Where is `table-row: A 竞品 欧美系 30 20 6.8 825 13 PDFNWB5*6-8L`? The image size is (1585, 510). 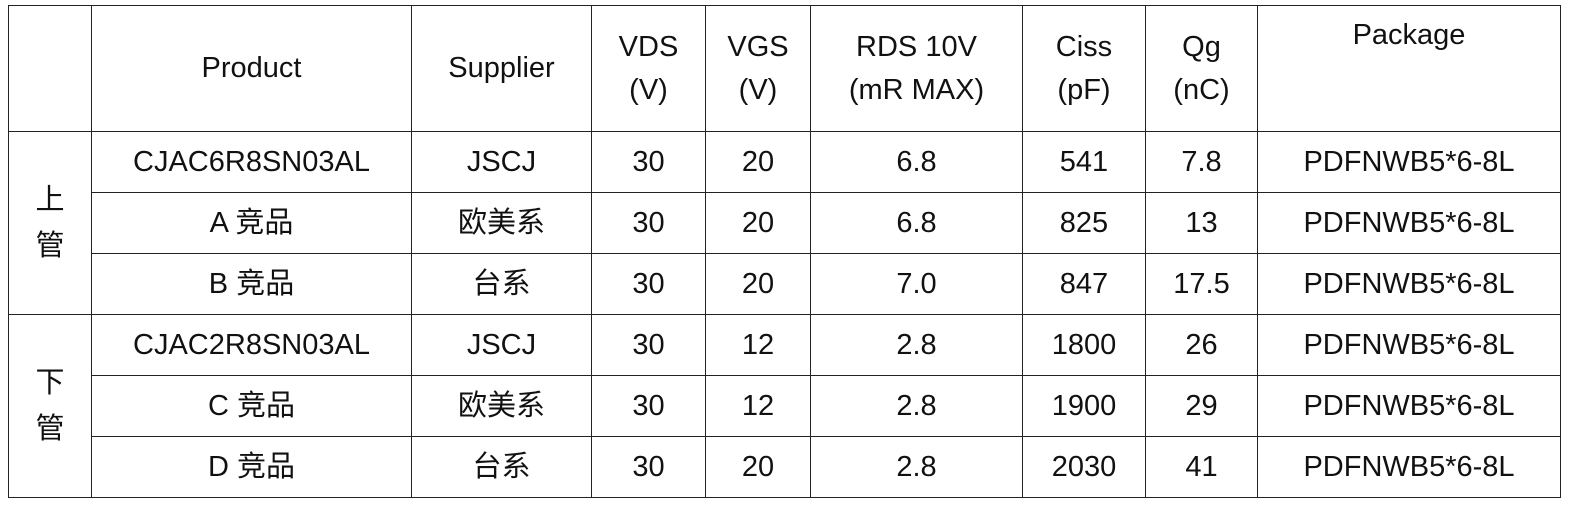
table-row: A 竞品 欧美系 30 20 6.8 825 13 PDFNWB5*6-8L is located at coordinates (785, 223).